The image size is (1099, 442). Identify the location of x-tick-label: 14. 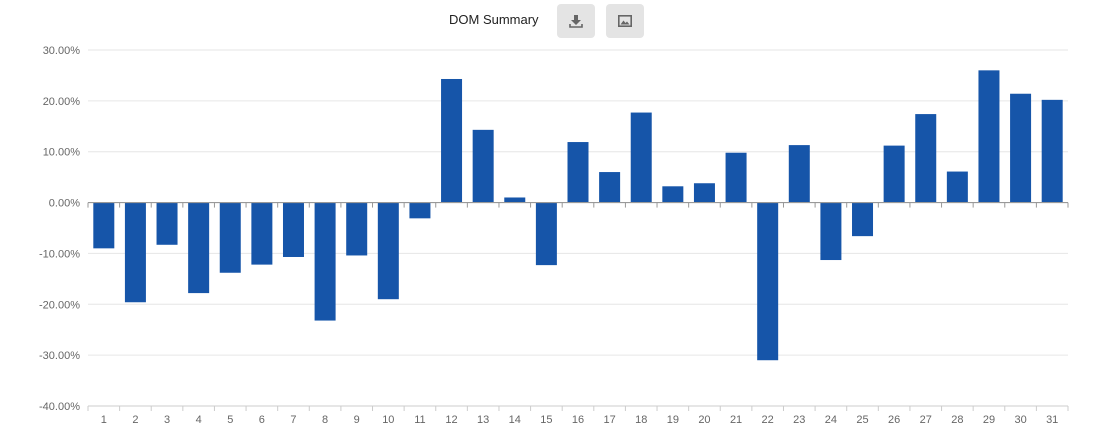
(515, 420).